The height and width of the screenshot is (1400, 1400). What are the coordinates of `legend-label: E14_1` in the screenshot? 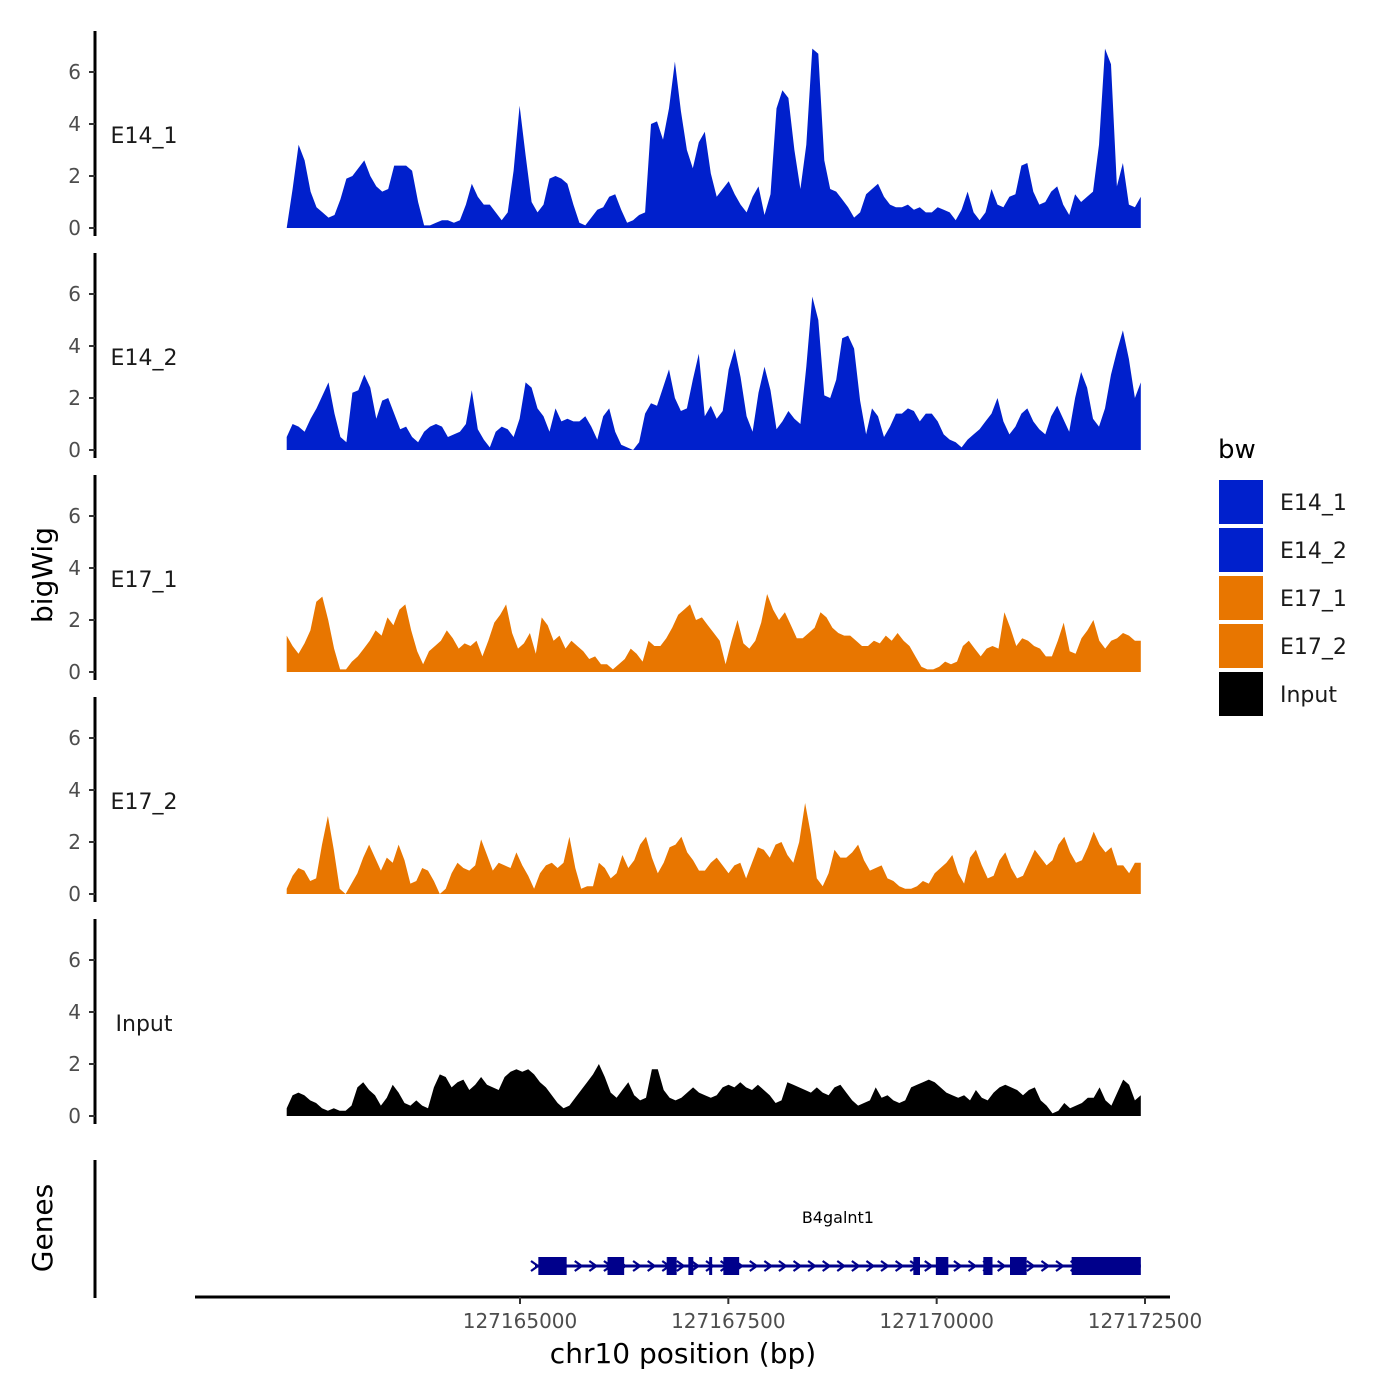 It's located at (1313, 503).